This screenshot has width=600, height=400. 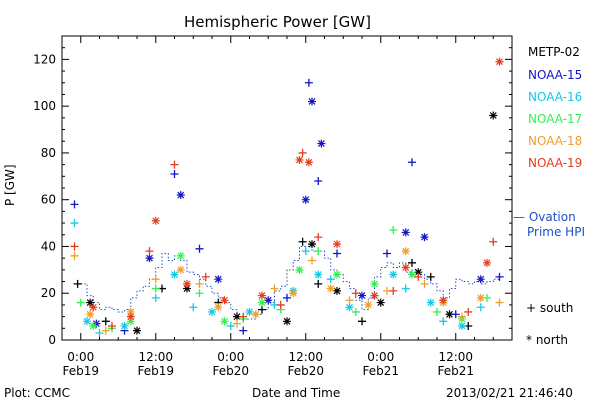 What do you see at coordinates (555, 141) in the screenshot?
I see `legend-item-noaa-18: NOAA-18` at bounding box center [555, 141].